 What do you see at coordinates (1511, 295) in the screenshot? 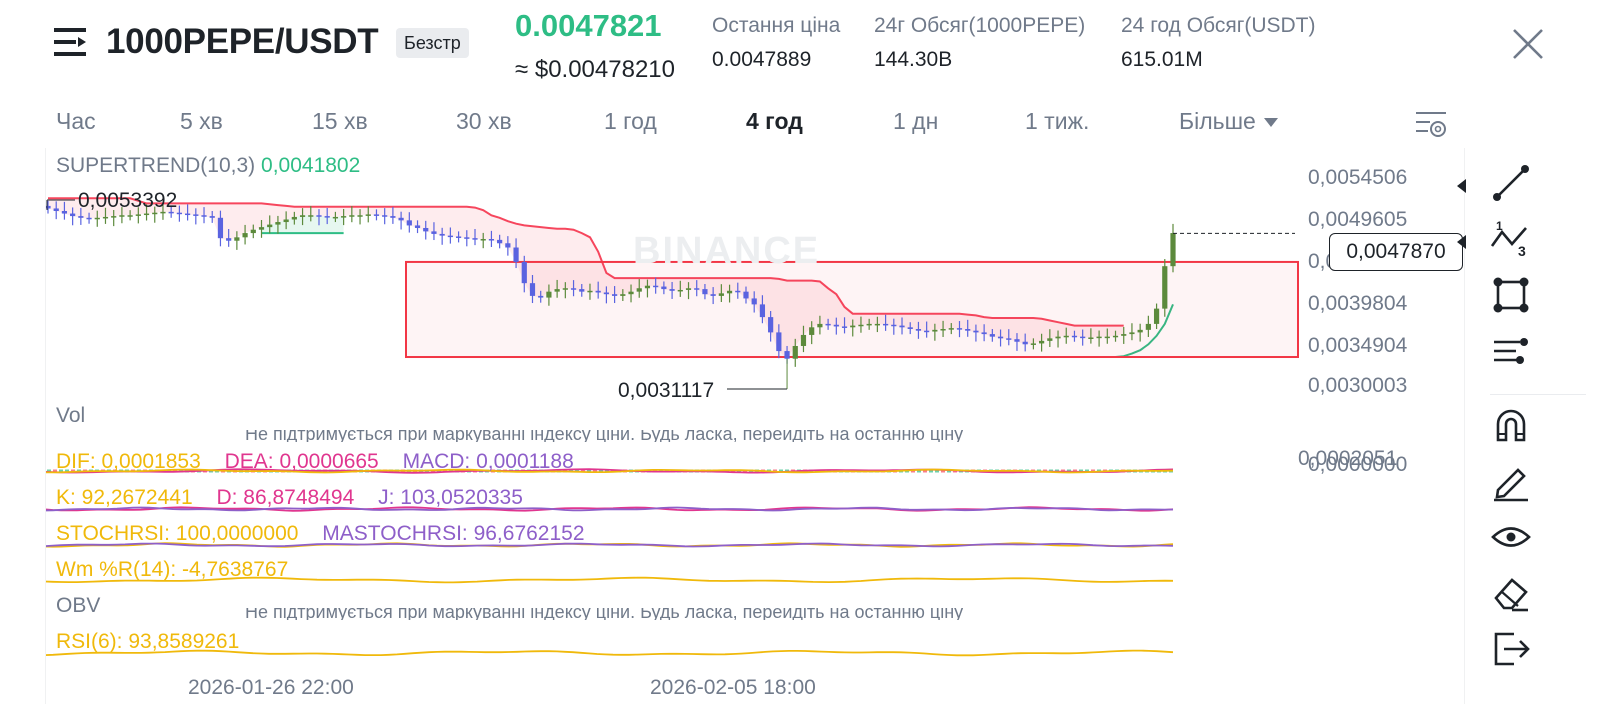
I see `rectangle-tool-icon` at bounding box center [1511, 295].